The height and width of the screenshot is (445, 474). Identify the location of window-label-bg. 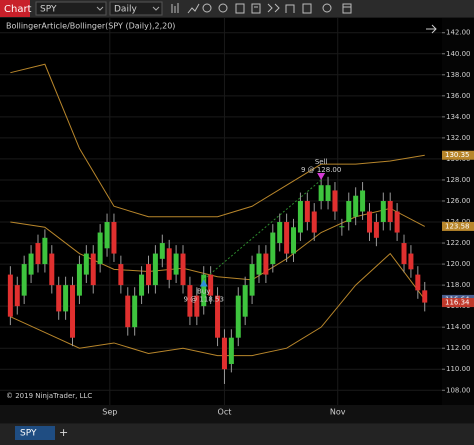
(15, 8).